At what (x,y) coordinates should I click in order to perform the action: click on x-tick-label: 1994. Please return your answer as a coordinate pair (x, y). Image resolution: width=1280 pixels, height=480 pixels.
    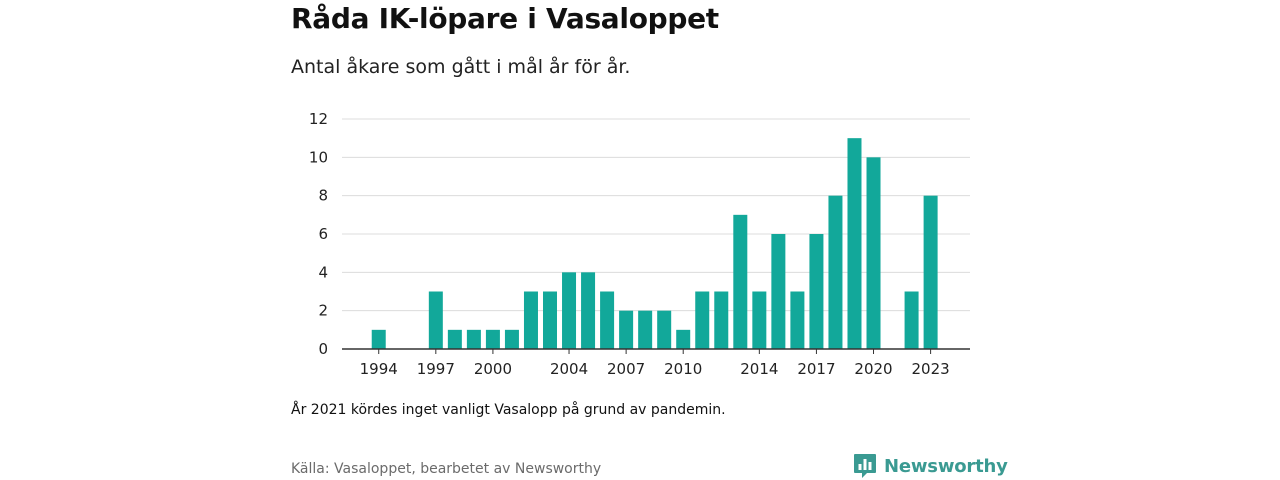
    Looking at the image, I should click on (379, 369).